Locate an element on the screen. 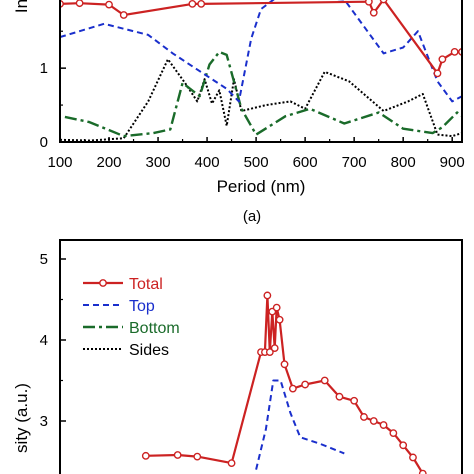 This screenshot has width=474, height=474. panel-b-ylabel-fragment: sity (a.u.) is located at coordinates (21, 418).